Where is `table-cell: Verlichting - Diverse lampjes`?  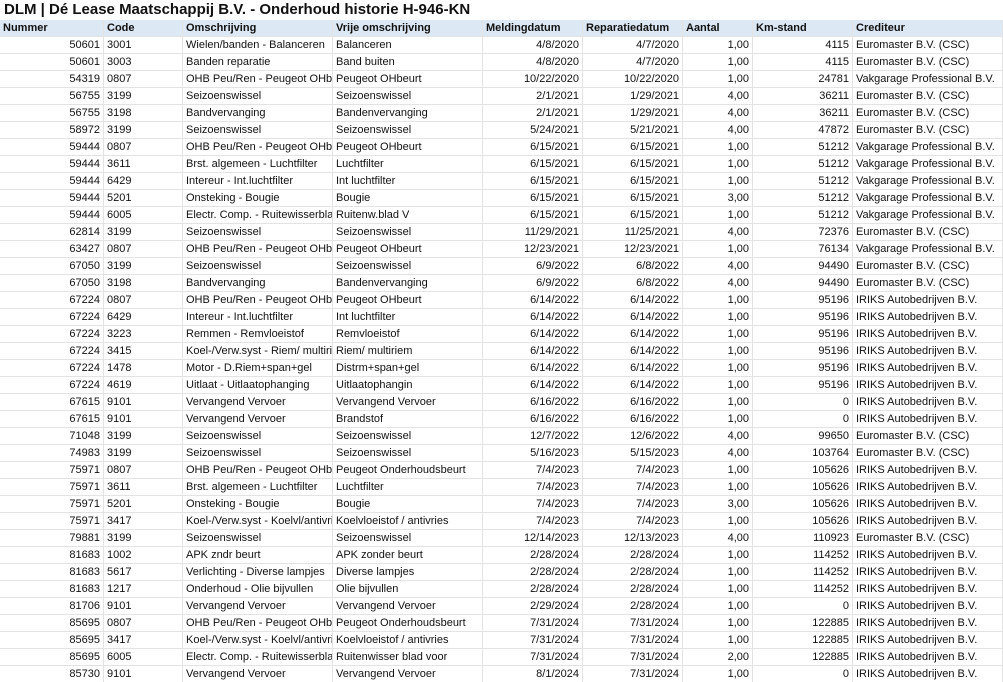
table-cell: Verlichting - Diverse lampjes is located at coordinates (258, 572).